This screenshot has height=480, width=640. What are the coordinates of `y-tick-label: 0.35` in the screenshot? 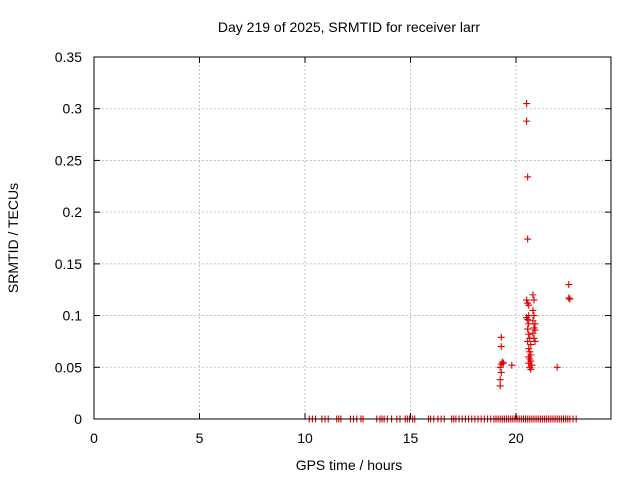 It's located at (68, 57).